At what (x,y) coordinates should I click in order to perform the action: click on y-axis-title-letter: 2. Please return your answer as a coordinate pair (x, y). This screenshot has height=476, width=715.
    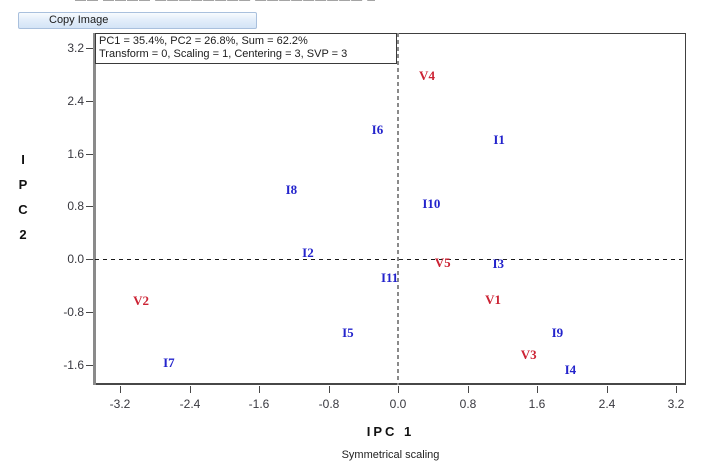
    Looking at the image, I should click on (23, 234).